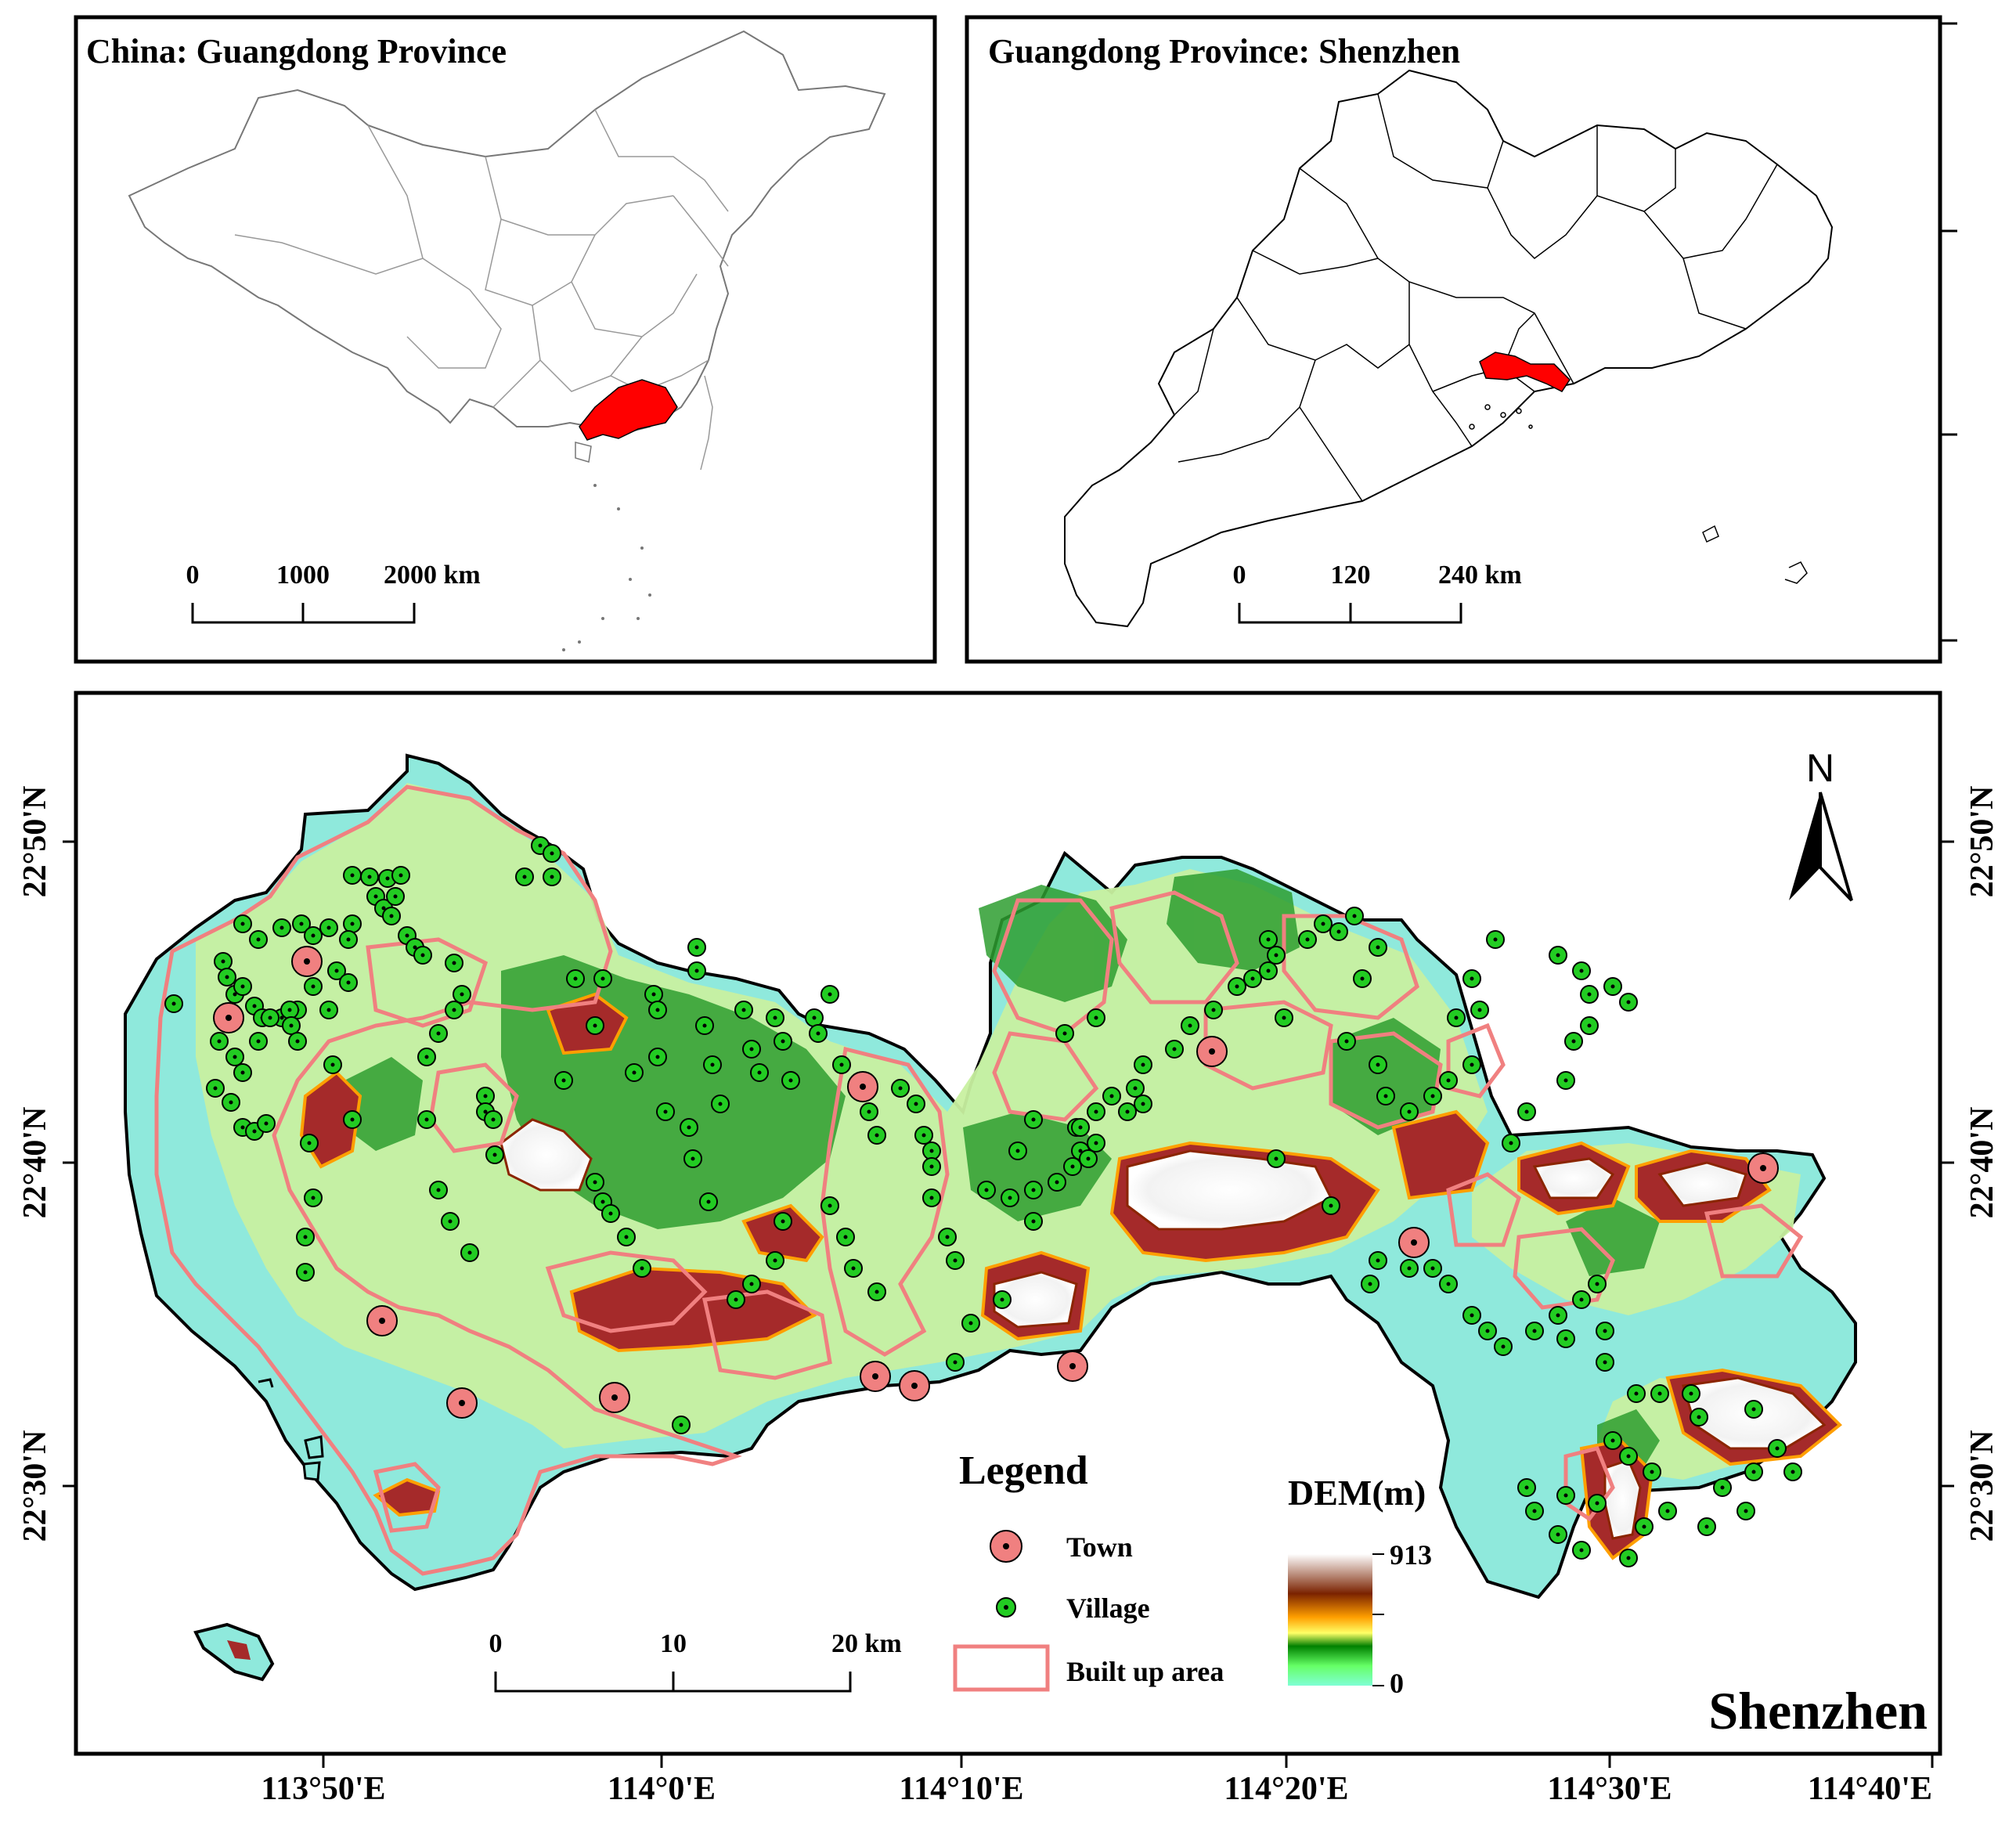  Describe the element at coordinates (193, 575) in the screenshot. I see `svg-text: 0` at that location.